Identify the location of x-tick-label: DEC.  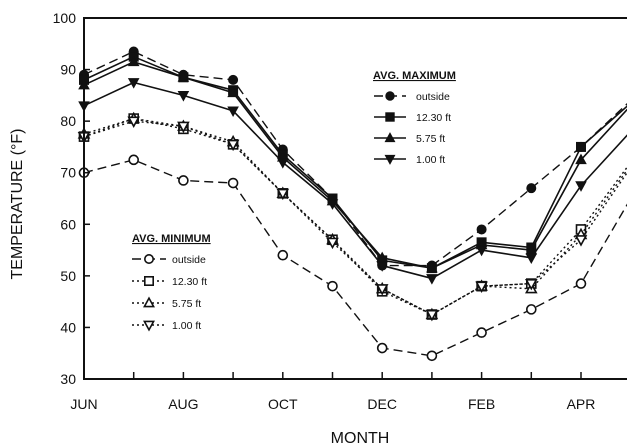
(382, 404).